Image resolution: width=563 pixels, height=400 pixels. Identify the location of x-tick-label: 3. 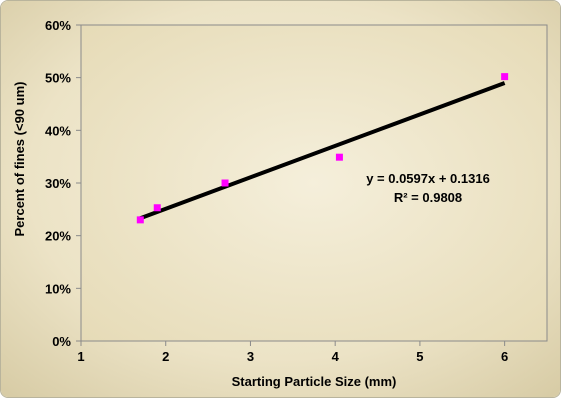
(250, 356).